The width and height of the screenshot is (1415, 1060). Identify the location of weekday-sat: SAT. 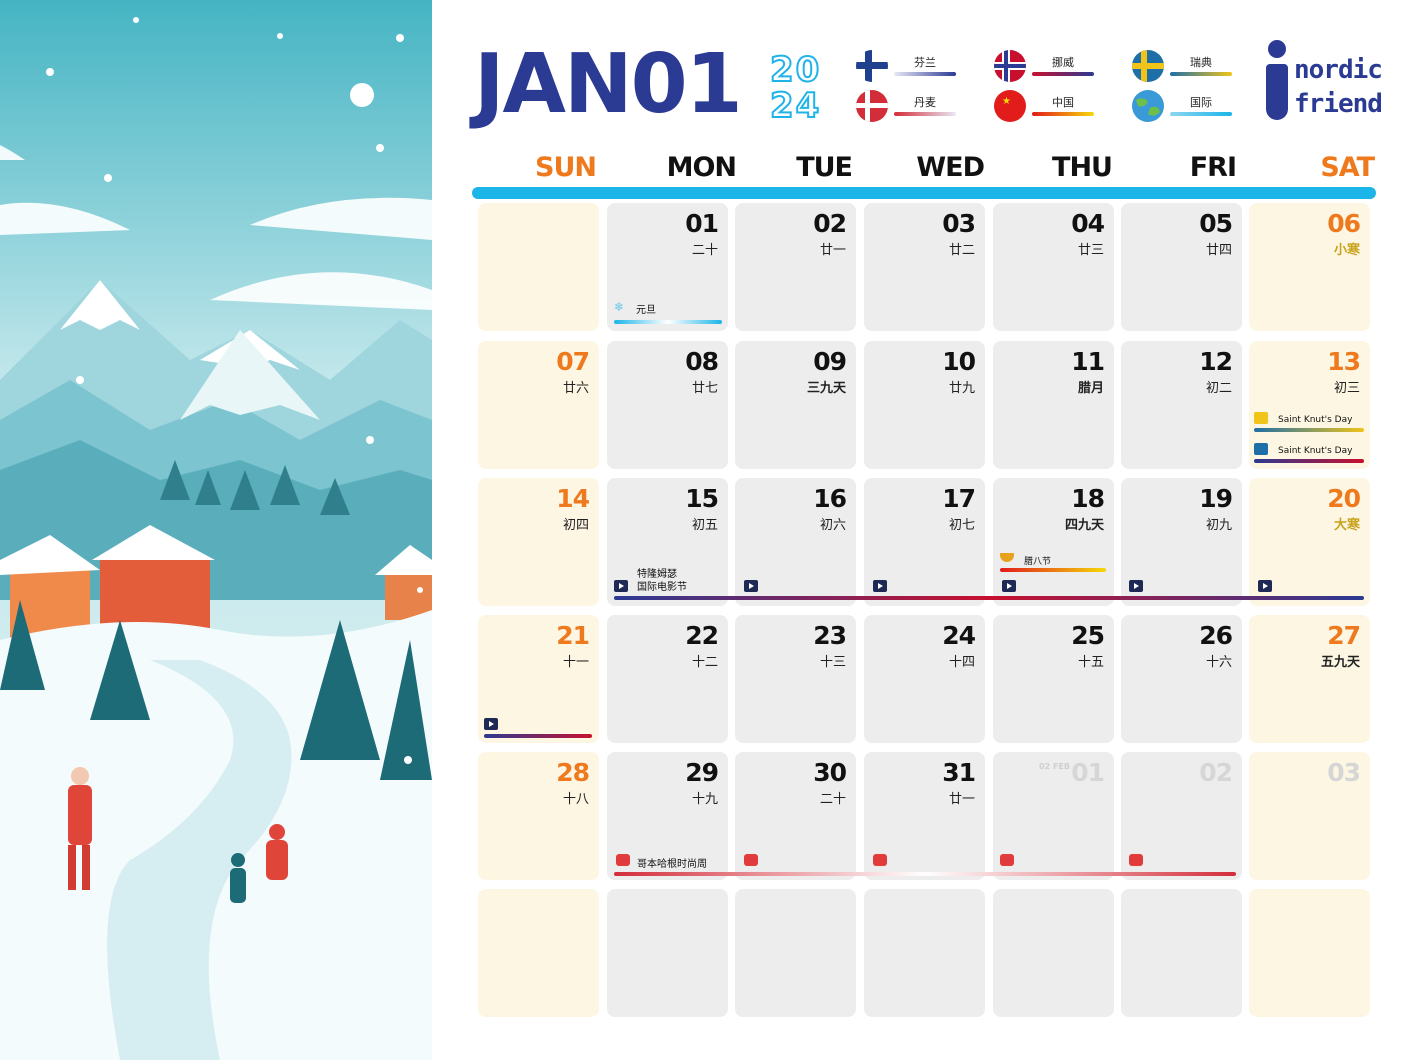
(1347, 167).